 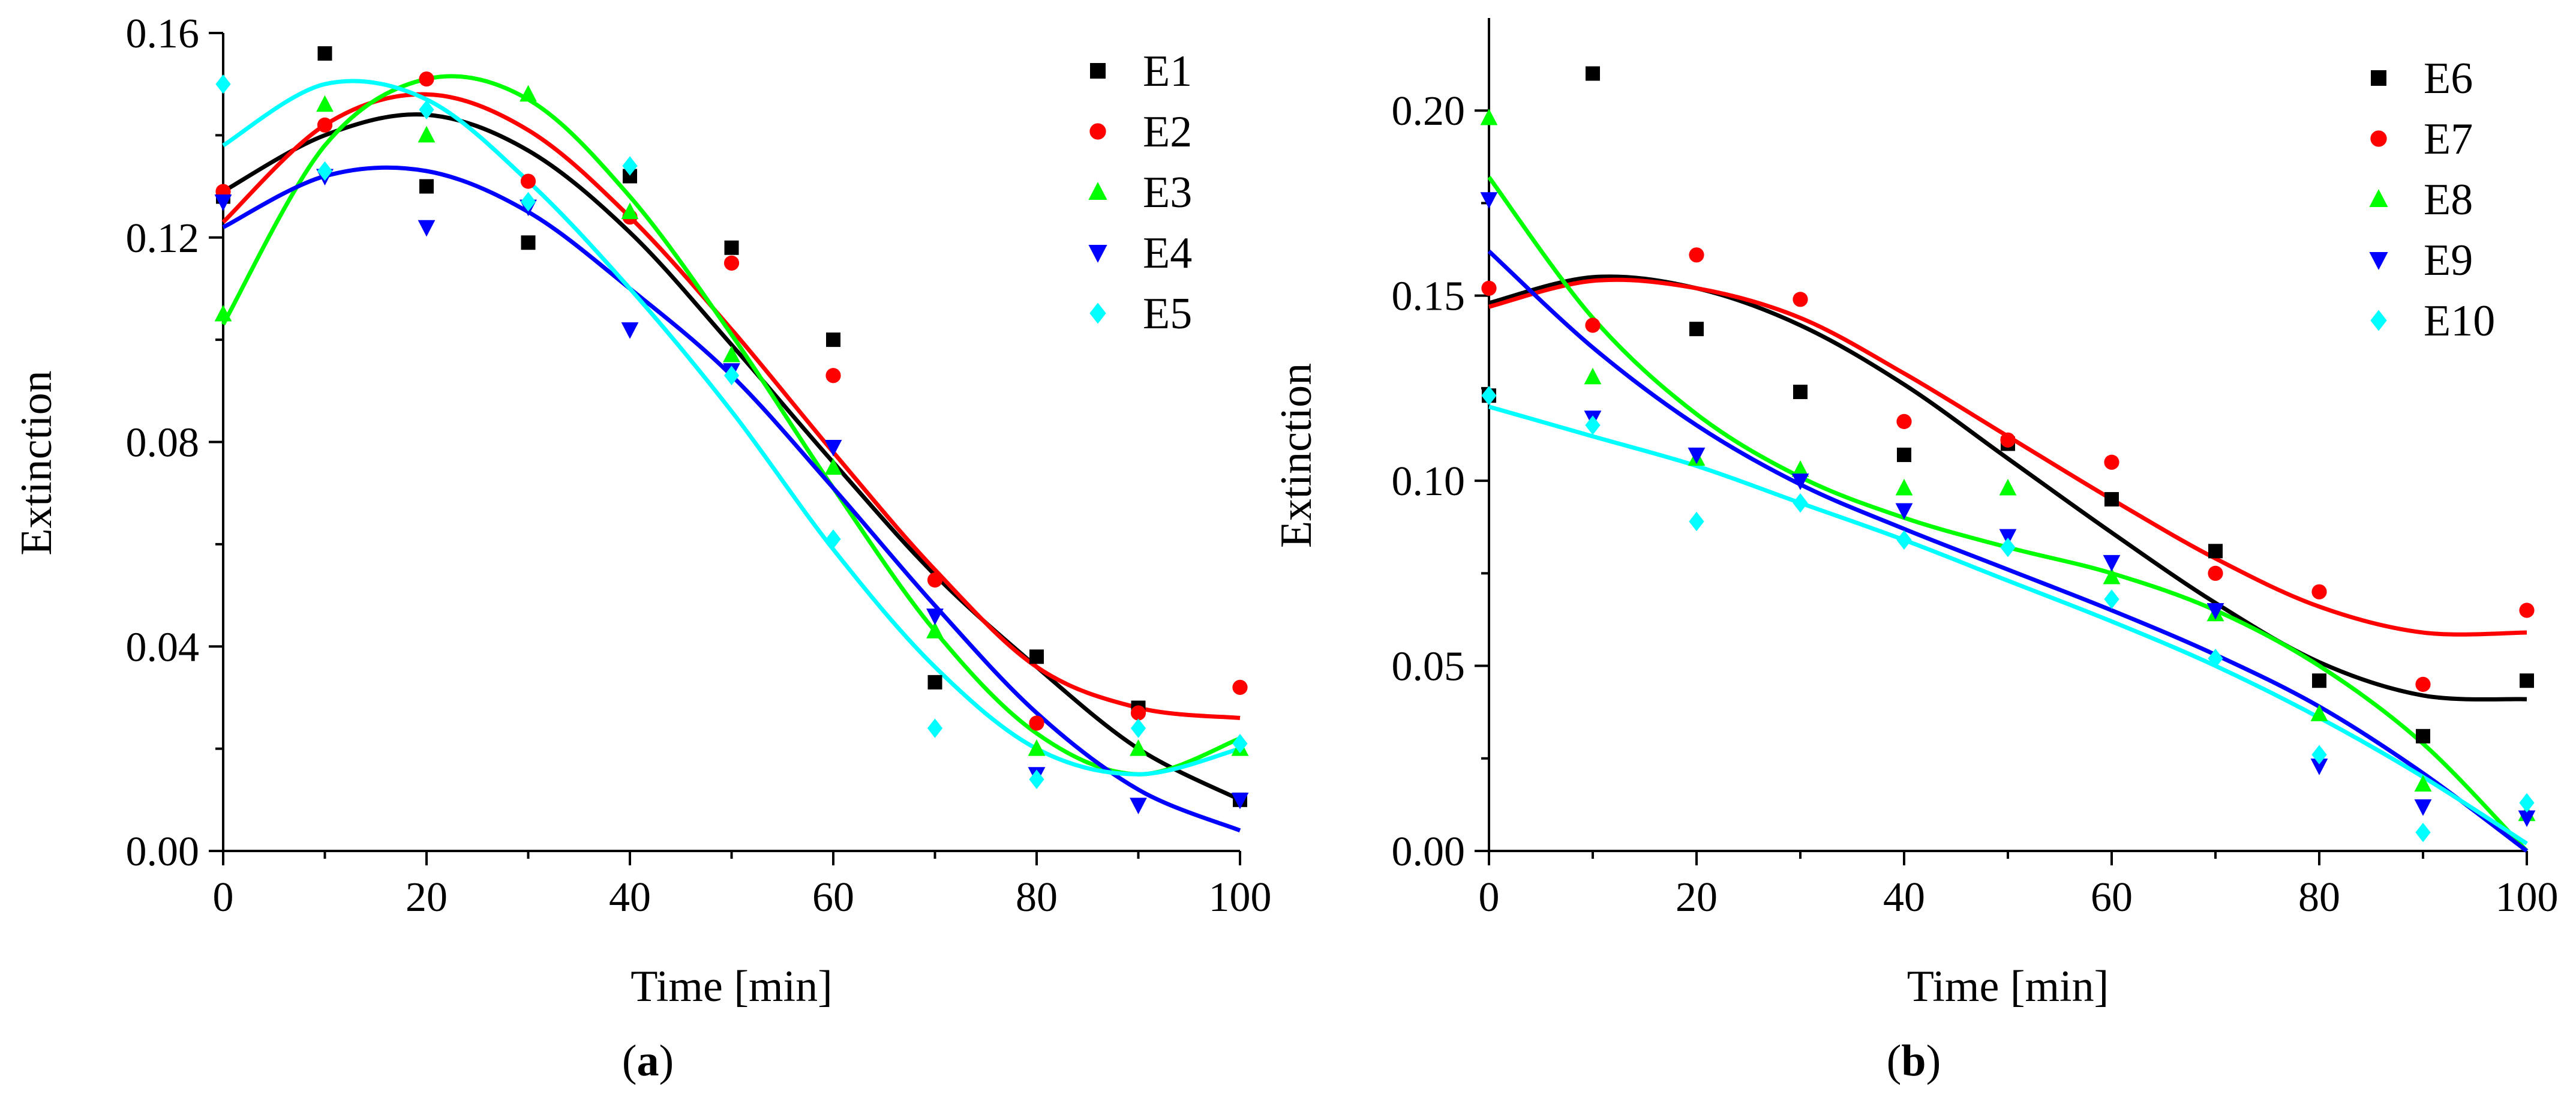 I want to click on y-tick-label: 0.16, so click(x=163, y=34).